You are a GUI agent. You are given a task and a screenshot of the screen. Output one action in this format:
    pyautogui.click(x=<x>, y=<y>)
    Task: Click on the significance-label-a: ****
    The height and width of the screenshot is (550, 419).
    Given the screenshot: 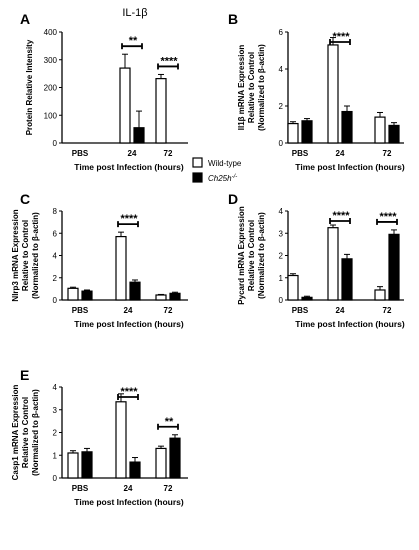 What is the action you would take?
    pyautogui.click(x=169, y=61)
    